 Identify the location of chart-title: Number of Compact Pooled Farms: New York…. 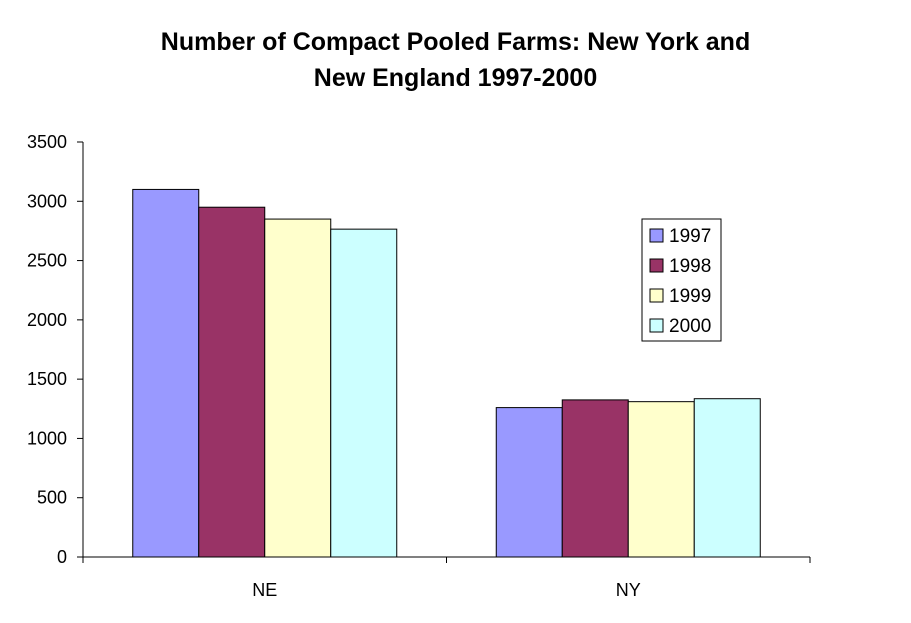
(455, 60).